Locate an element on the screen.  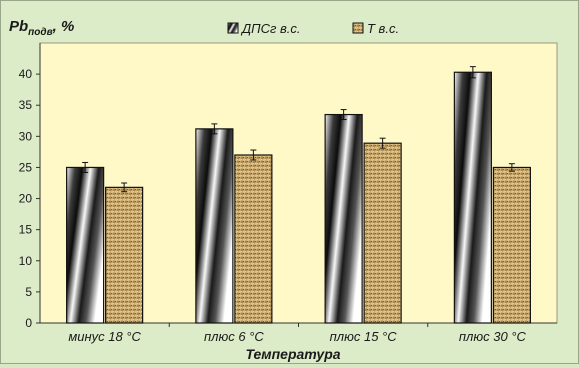
svg-text: Pbподв, % is located at coordinates (41, 28).